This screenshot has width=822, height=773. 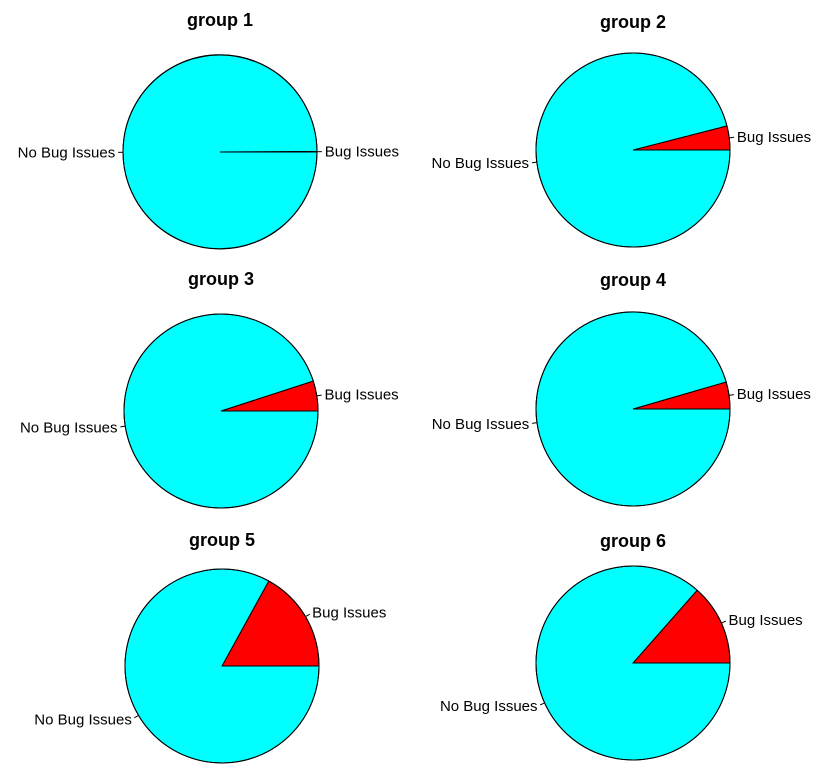 I want to click on pie-panel-6: group 6 Bug Issues No Bug Issues, so click(x=621, y=646).